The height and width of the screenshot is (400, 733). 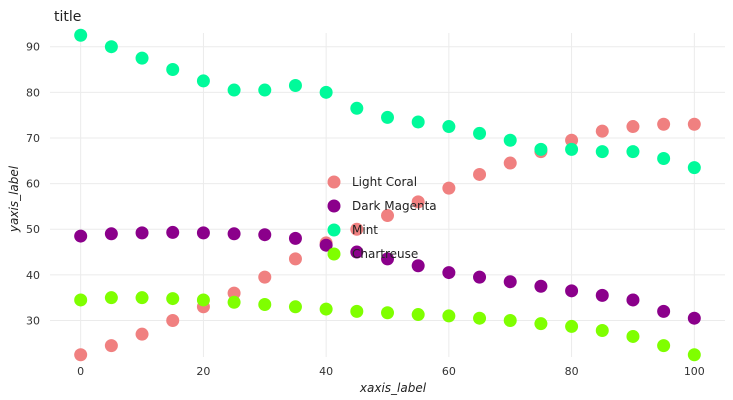 What do you see at coordinates (80, 371) in the screenshot?
I see `x-tick-label: 0` at bounding box center [80, 371].